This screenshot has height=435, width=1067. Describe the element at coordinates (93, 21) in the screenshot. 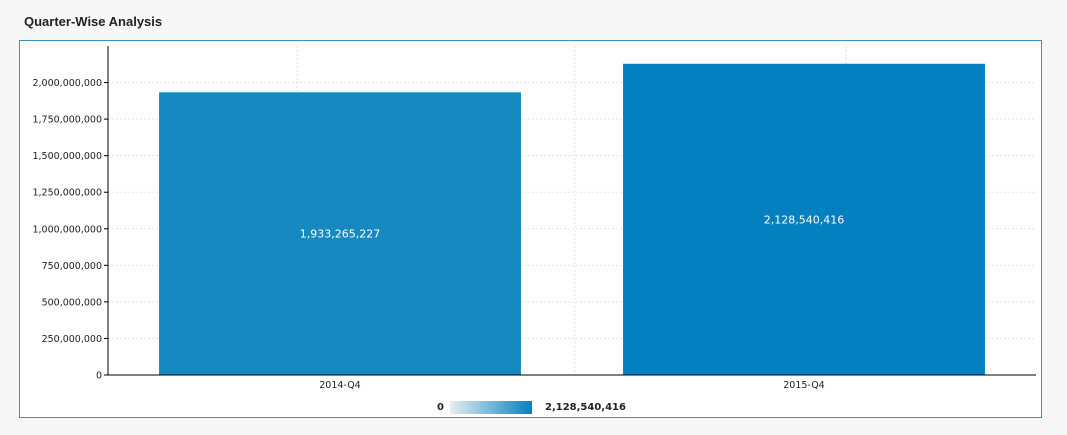

I see `panel-title: Quarter-Wise Analysis` at that location.